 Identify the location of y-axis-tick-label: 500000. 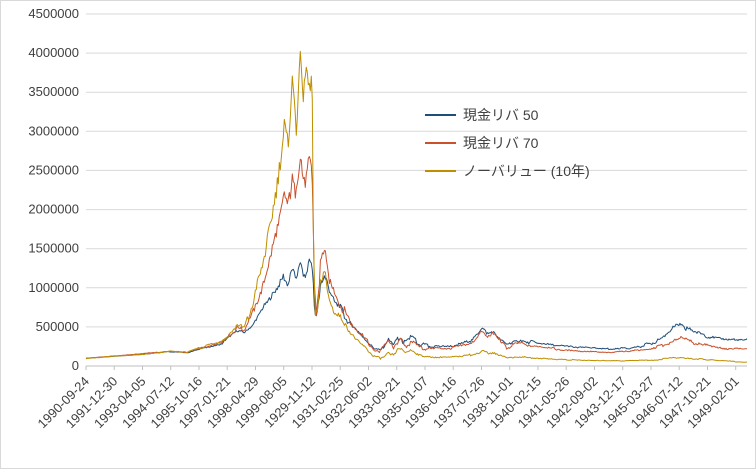
(57, 326).